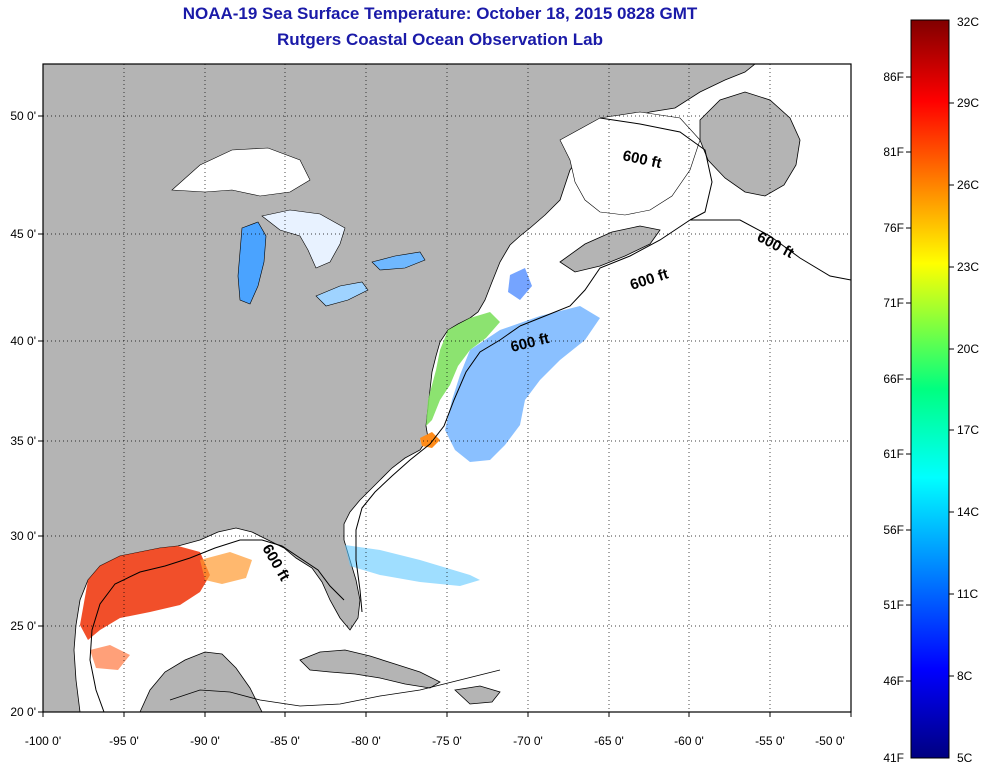  I want to click on lon-tick-label: -60 0', so click(689, 741).